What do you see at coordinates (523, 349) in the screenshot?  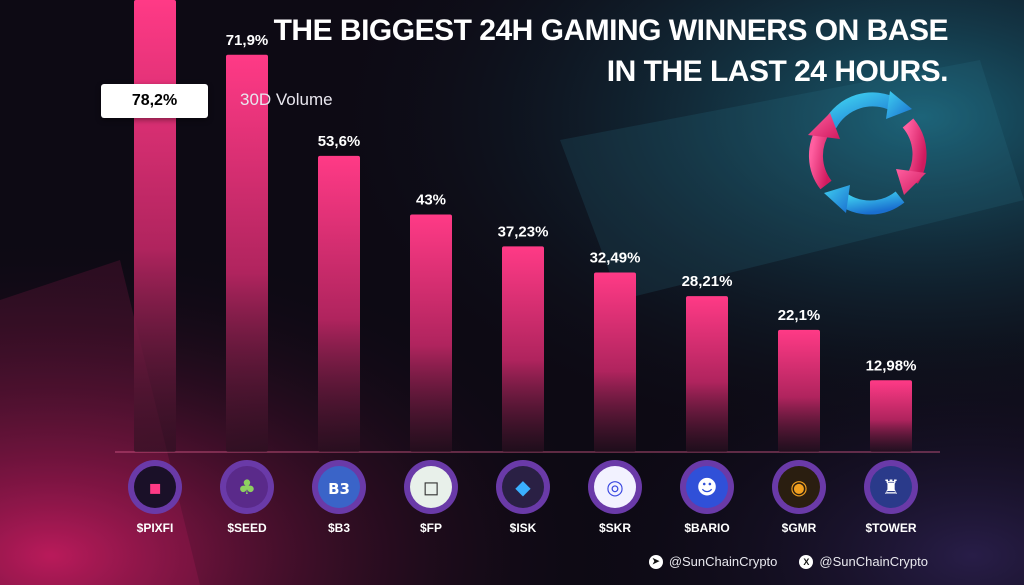 I see `bar-isk` at bounding box center [523, 349].